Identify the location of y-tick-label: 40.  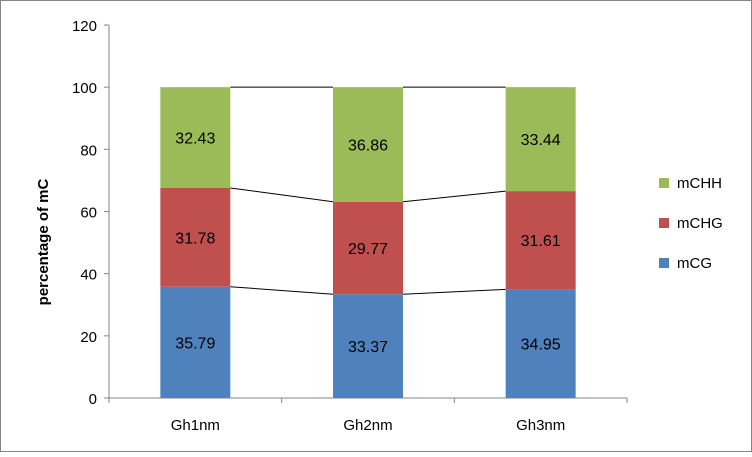
(88, 275).